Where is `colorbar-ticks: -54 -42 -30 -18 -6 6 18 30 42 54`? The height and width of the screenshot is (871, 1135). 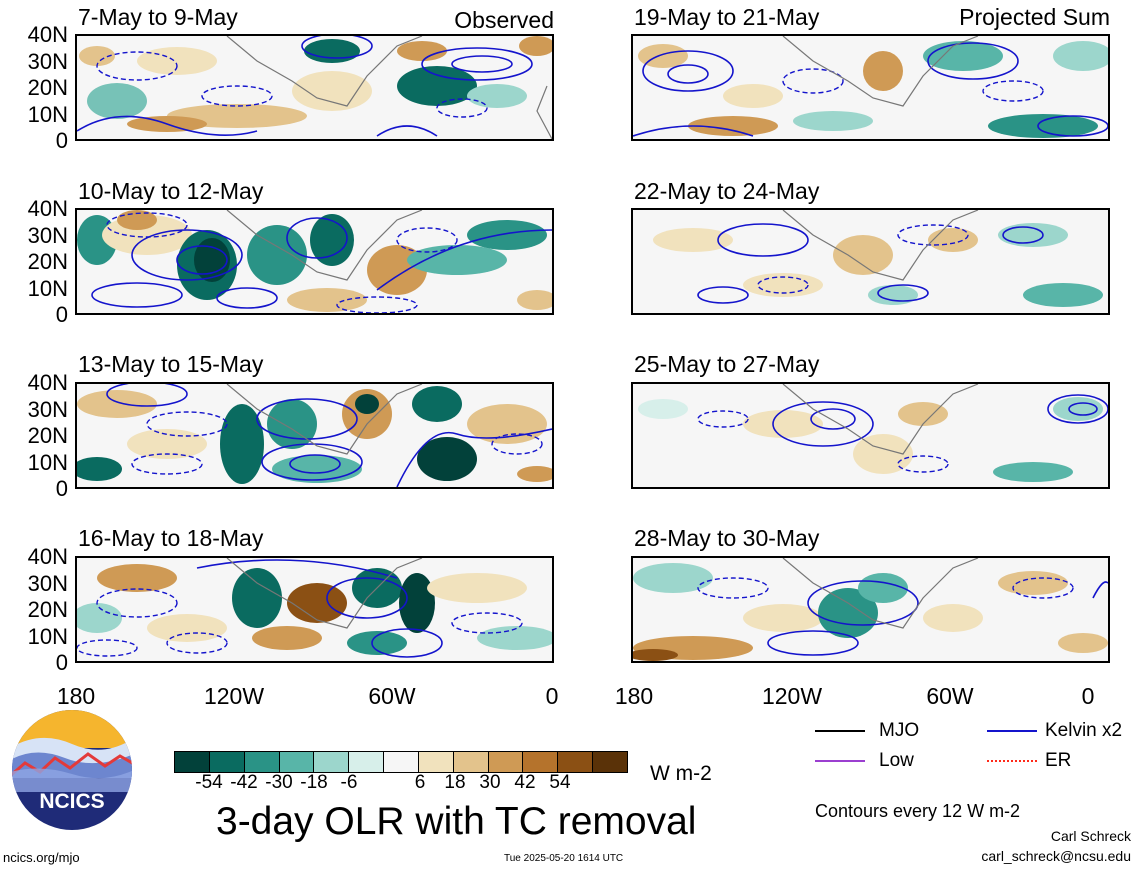 colorbar-ticks: -54 -42 -30 -18 -6 6 18 30 42 54 is located at coordinates (404, 784).